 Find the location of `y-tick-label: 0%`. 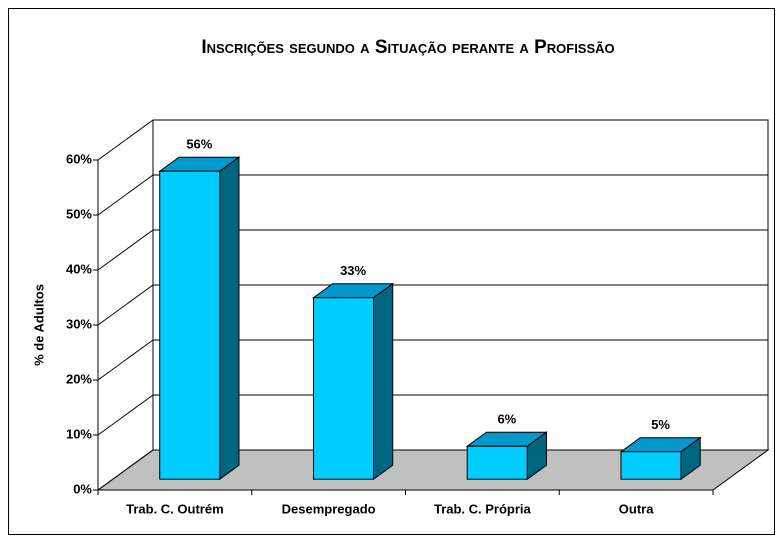

y-tick-label: 0% is located at coordinates (82, 488).